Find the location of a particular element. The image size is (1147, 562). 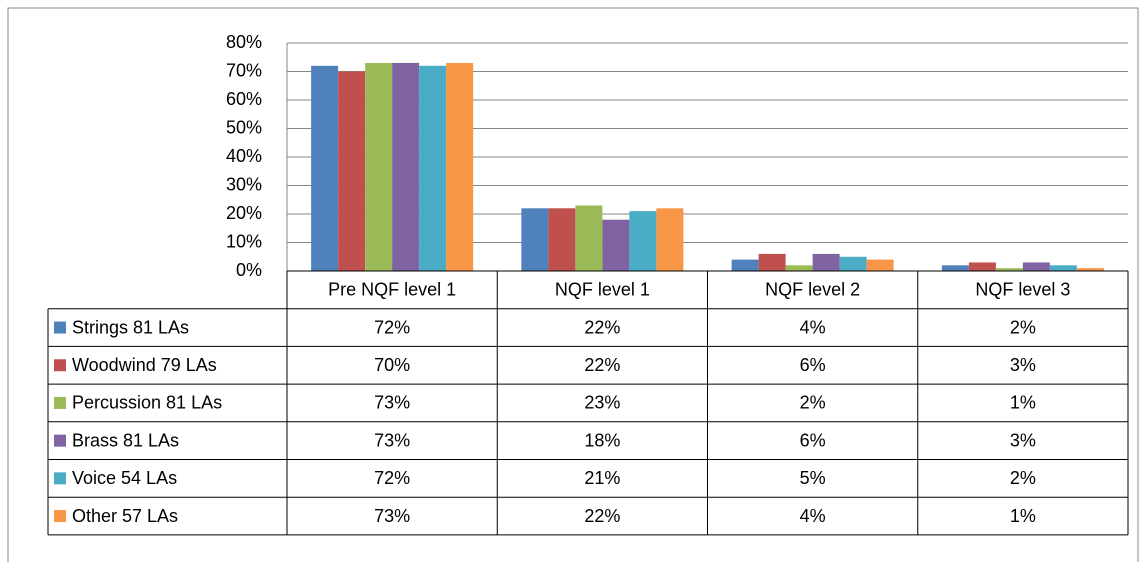

table-cell: 5% is located at coordinates (813, 478).